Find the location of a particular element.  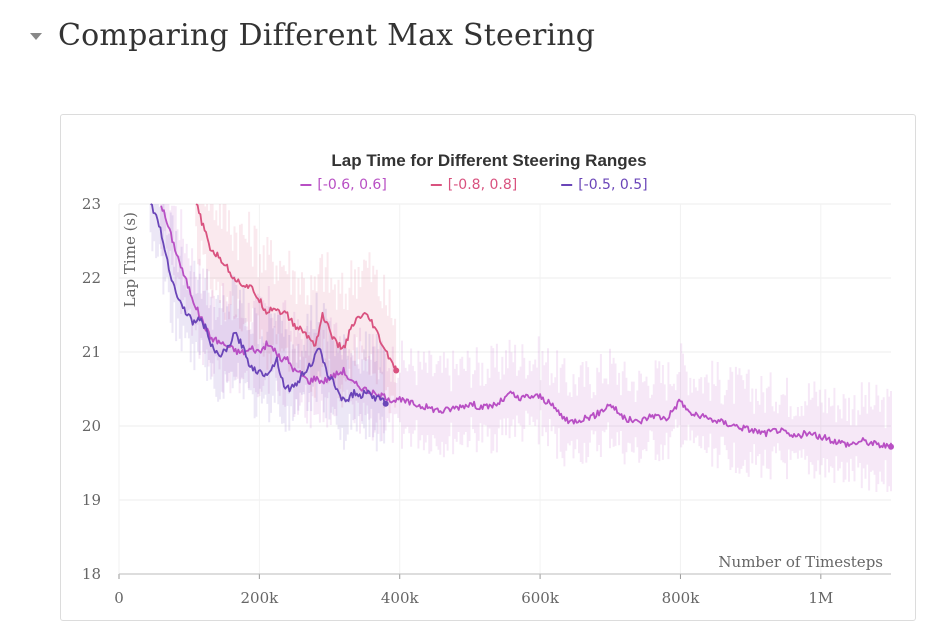

legend-item: [-0.6, 0.6] is located at coordinates (343, 185).